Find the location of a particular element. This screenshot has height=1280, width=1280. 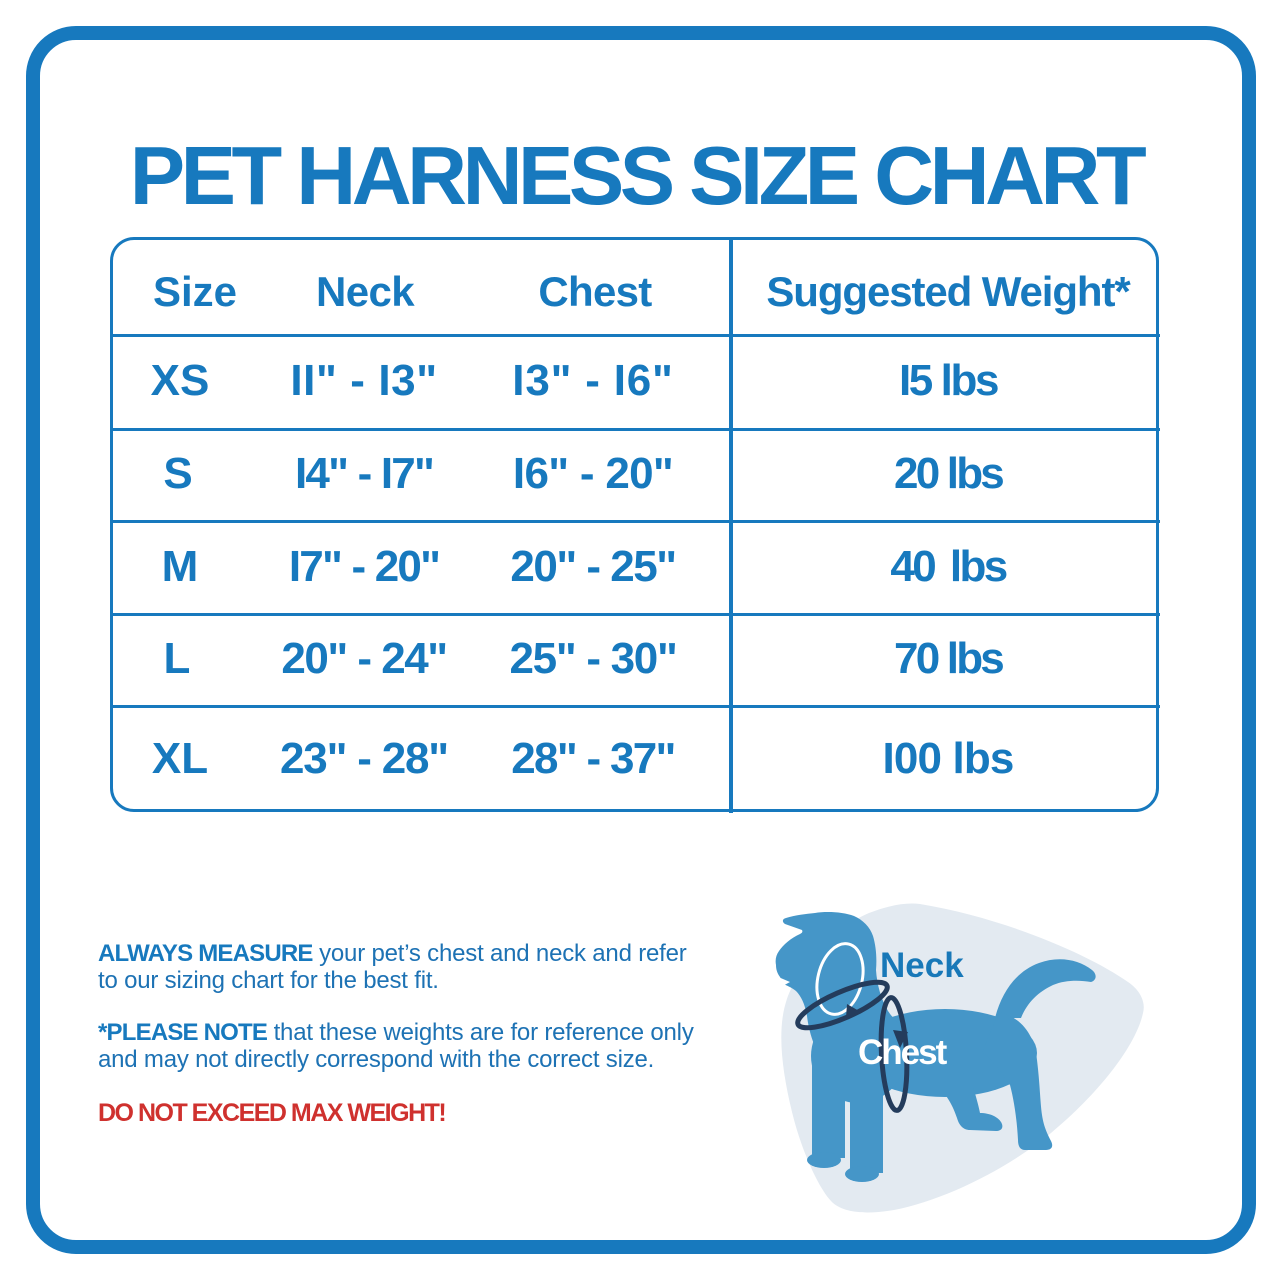

svg-text: Chest is located at coordinates (903, 1052).